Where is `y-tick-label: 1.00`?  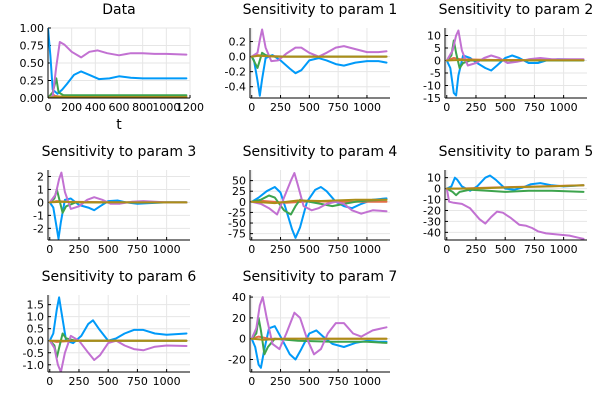 y-tick-label: 1.00 is located at coordinates (32, 28).